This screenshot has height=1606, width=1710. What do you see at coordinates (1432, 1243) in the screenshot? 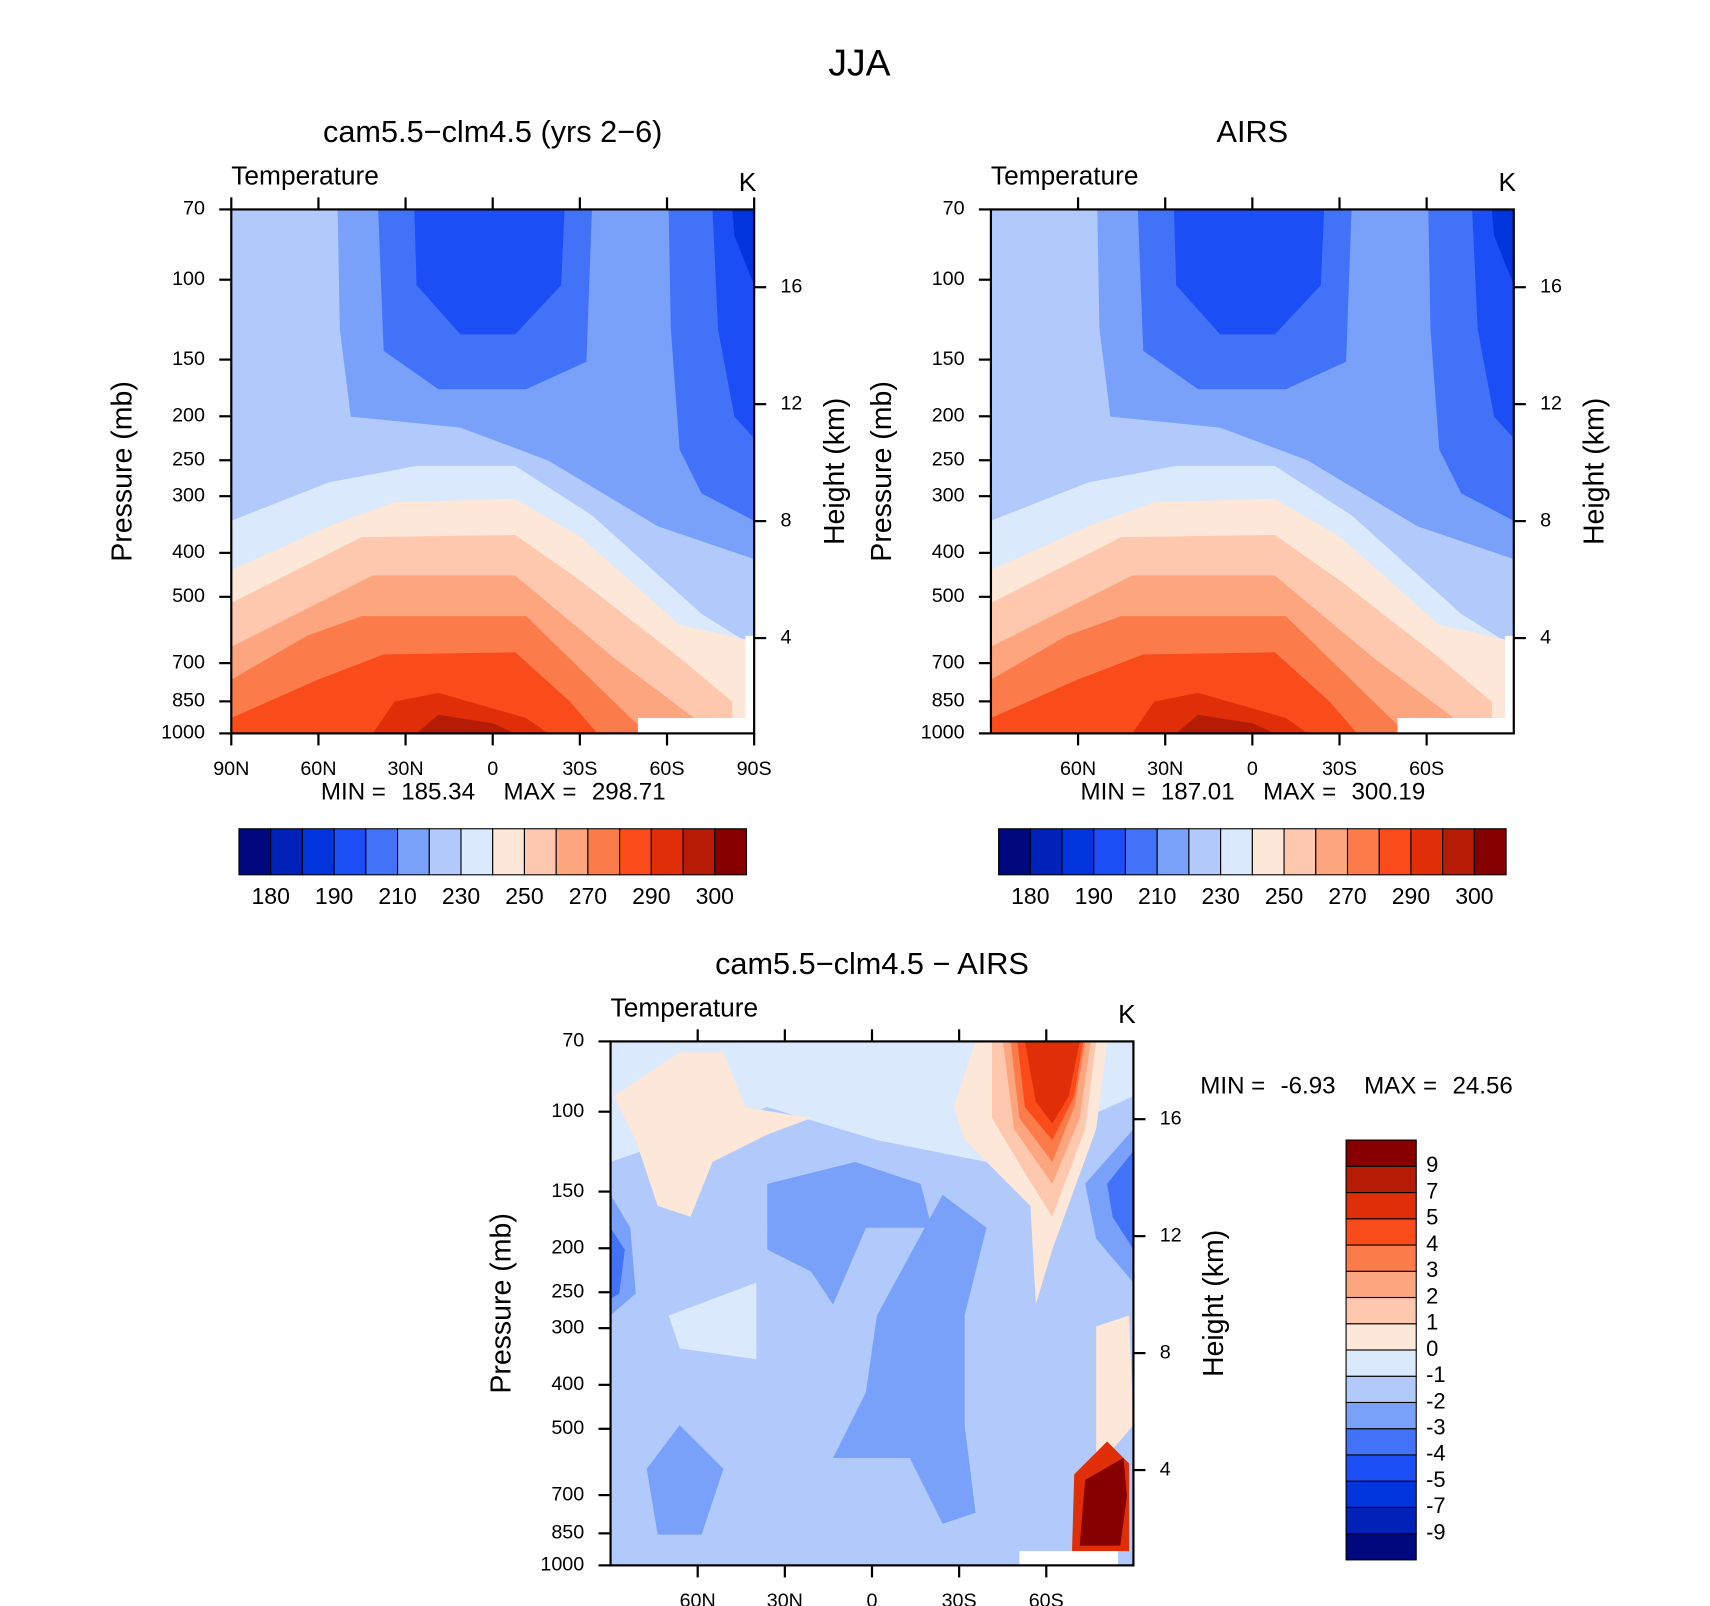
I see `colorbar-label: 4` at bounding box center [1432, 1243].